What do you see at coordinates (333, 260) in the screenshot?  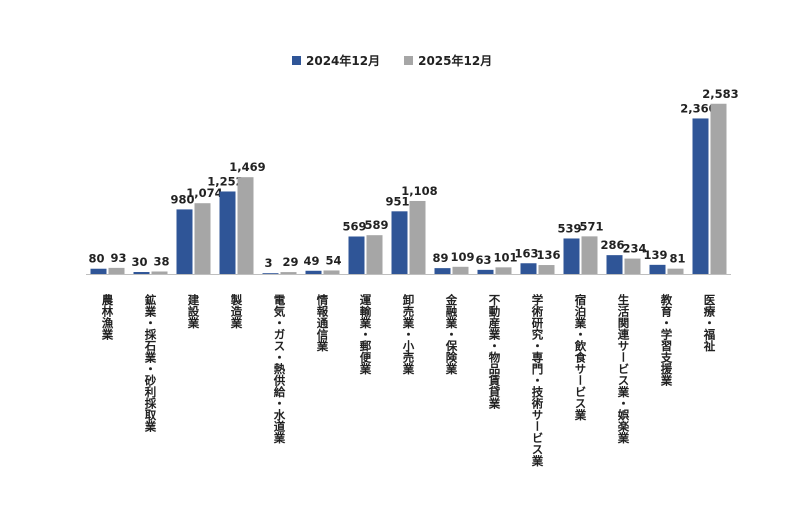 I see `value-label-2025-5: 54` at bounding box center [333, 260].